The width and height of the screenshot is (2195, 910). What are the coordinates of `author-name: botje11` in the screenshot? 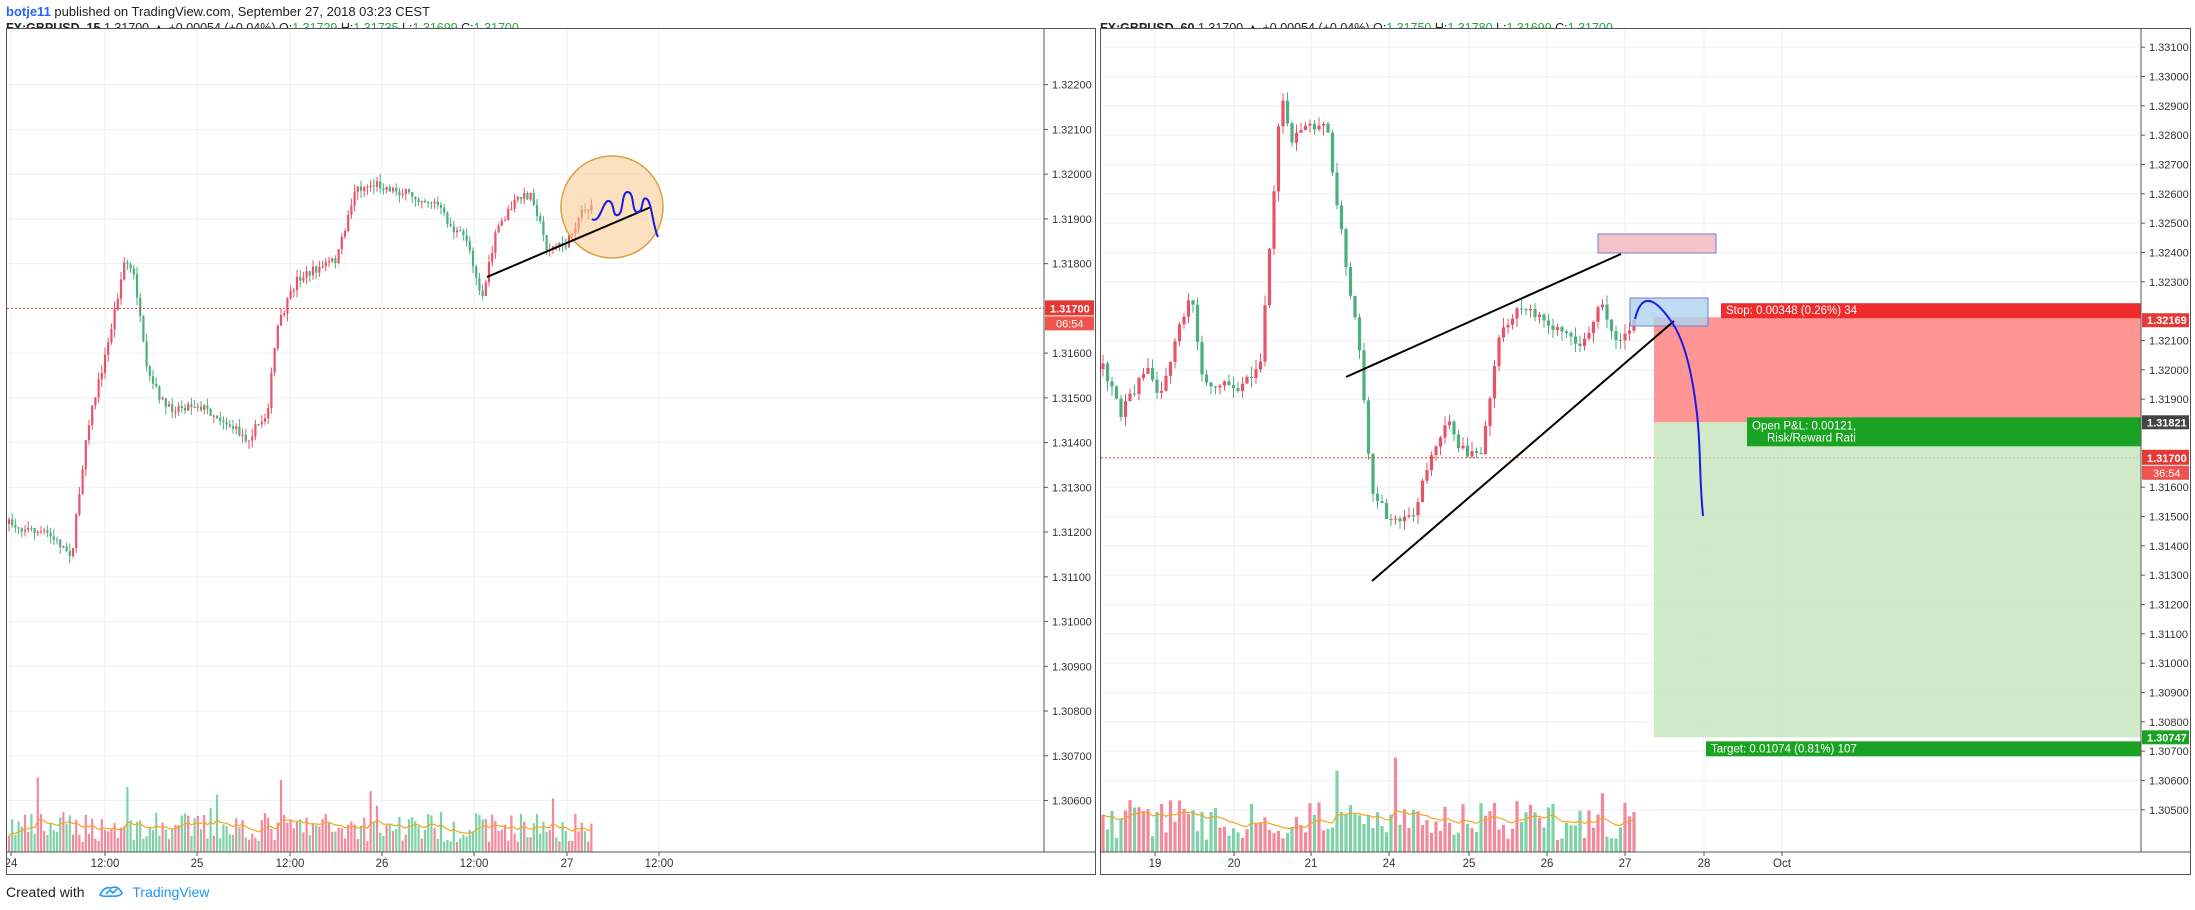 It's located at (28, 11).